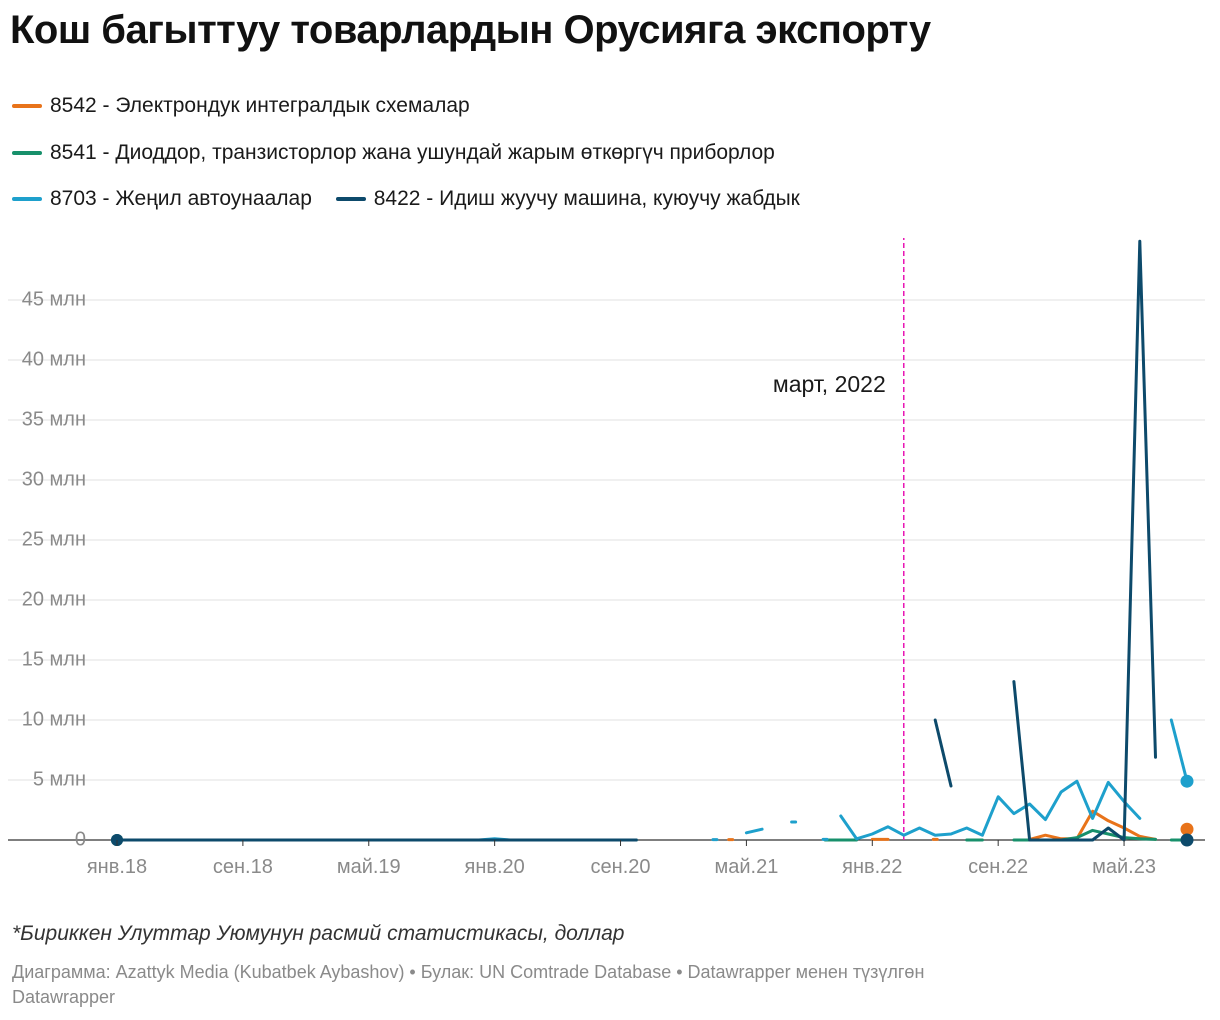 This screenshot has height=1020, width=1220. Describe the element at coordinates (117, 867) in the screenshot. I see `x-tick-label: янв.18` at that location.